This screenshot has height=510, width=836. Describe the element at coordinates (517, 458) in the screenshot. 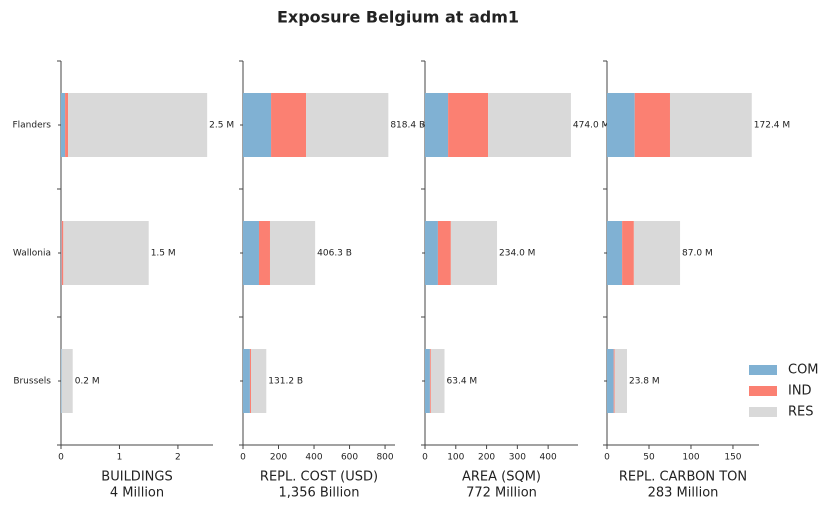

I see `x-tick-label: 300` at that location.